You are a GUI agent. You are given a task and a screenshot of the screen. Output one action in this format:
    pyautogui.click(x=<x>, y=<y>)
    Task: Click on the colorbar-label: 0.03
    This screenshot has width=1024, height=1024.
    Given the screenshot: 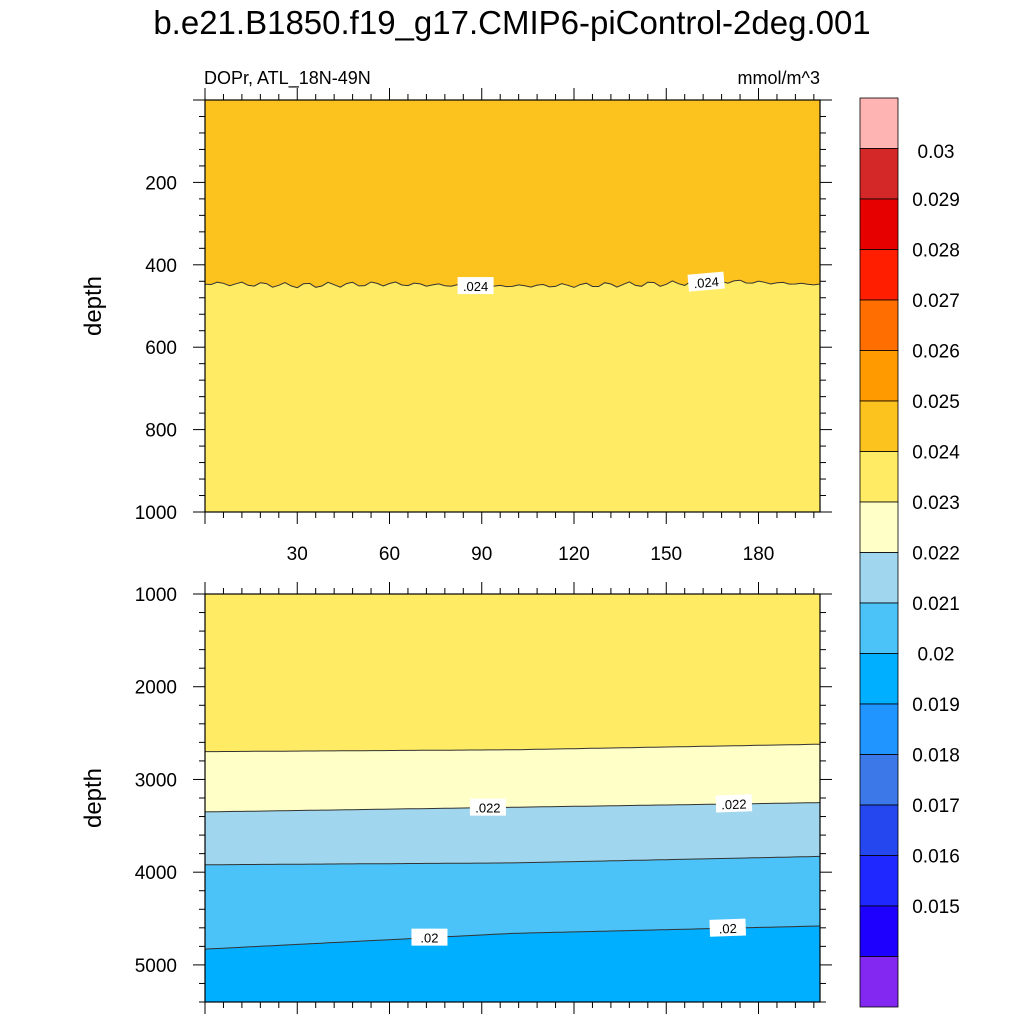 What is the action you would take?
    pyautogui.click(x=936, y=152)
    